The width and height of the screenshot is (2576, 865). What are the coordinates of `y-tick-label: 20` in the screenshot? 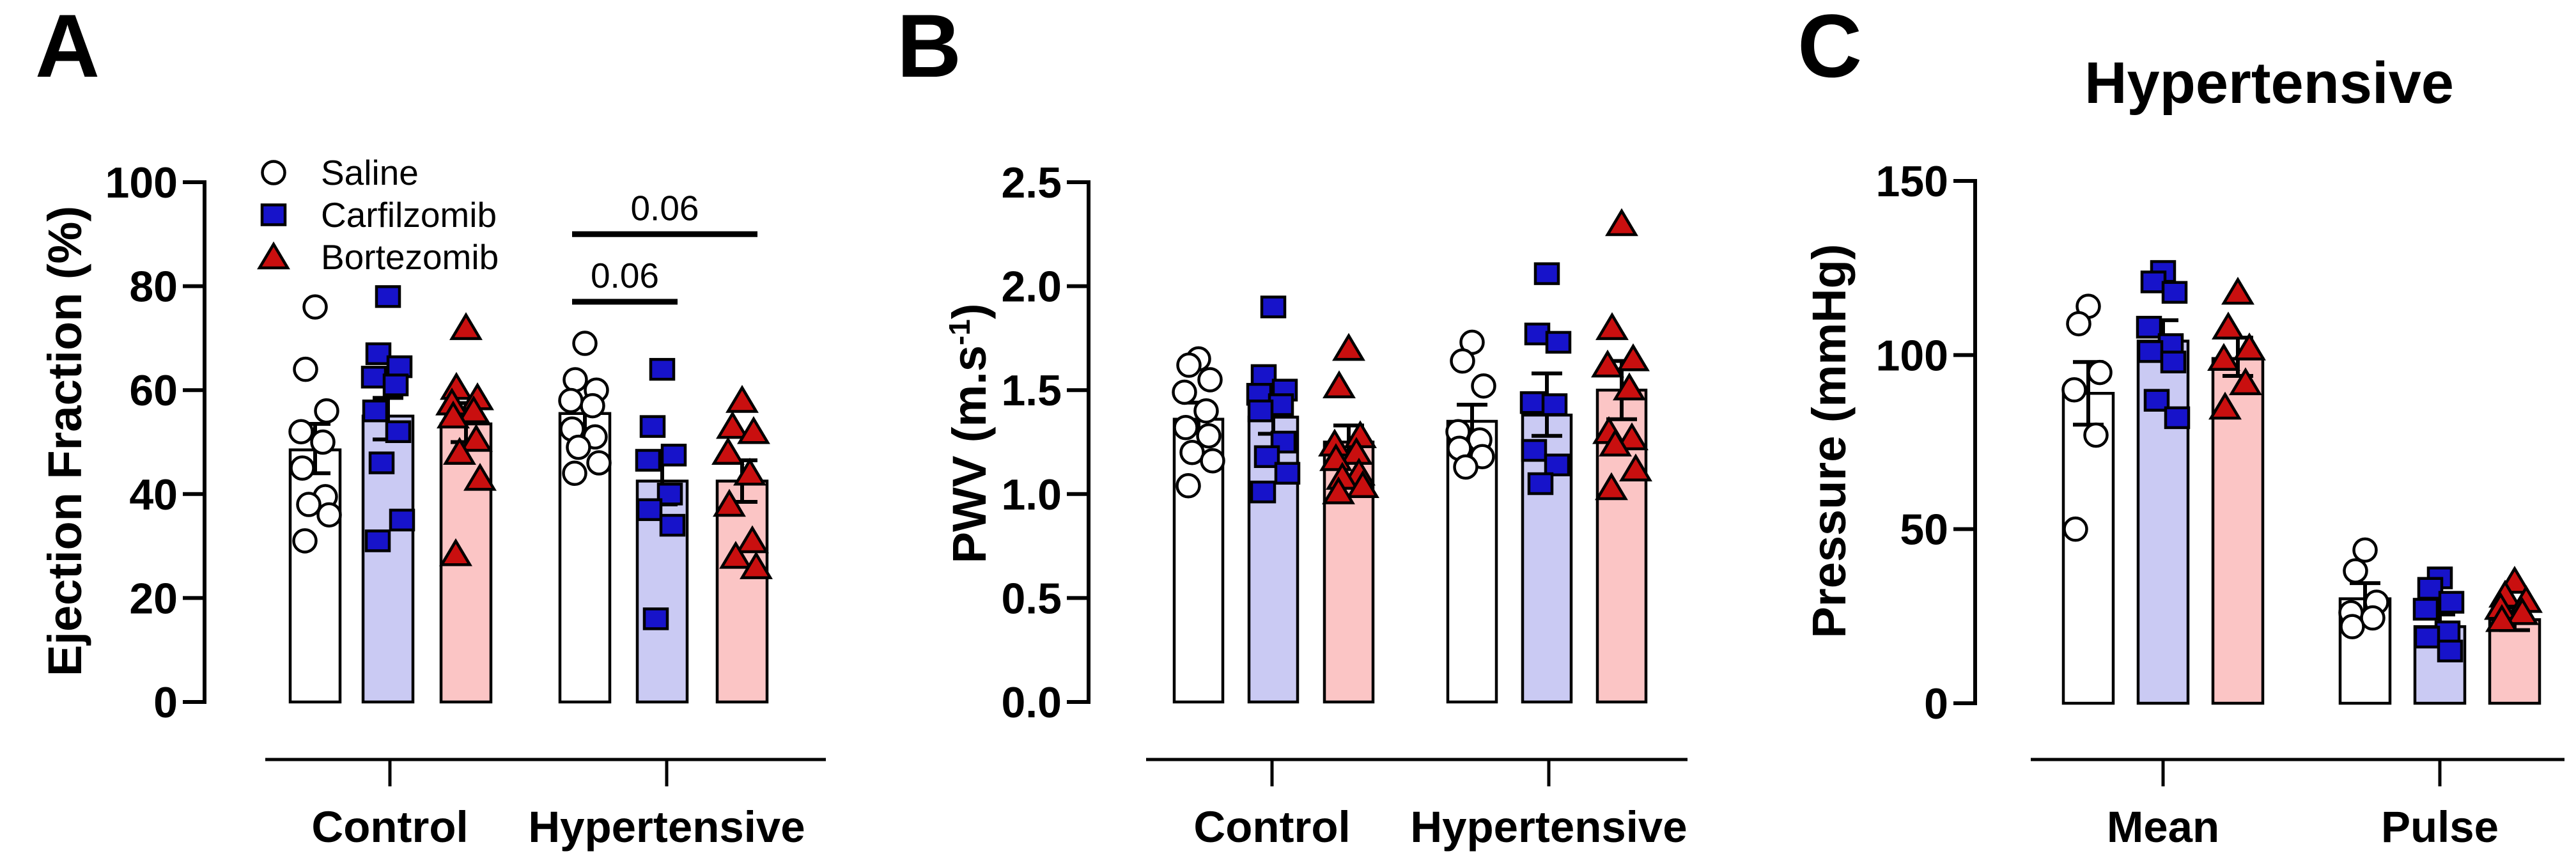 It's located at (153, 598).